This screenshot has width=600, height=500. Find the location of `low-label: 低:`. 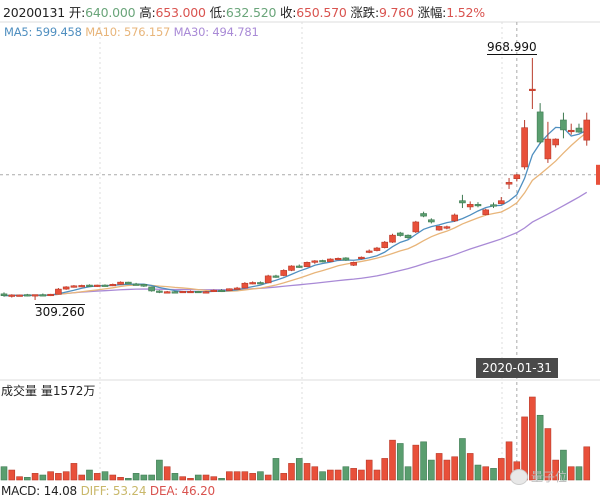

low-label: 低: is located at coordinates (218, 12).